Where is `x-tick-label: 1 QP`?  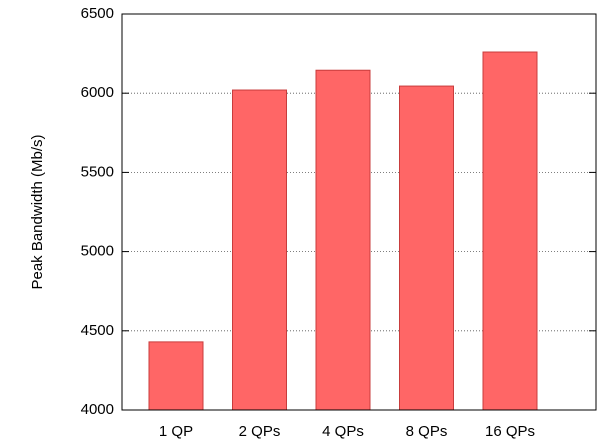 x-tick-label: 1 QP is located at coordinates (176, 431).